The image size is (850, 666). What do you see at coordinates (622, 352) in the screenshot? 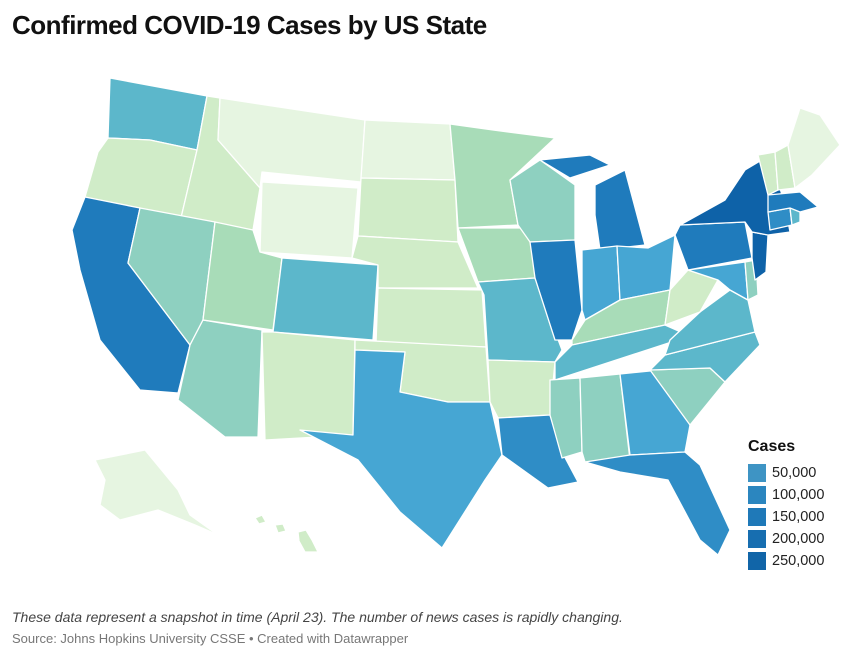
I see `state-tn` at bounding box center [622, 352].